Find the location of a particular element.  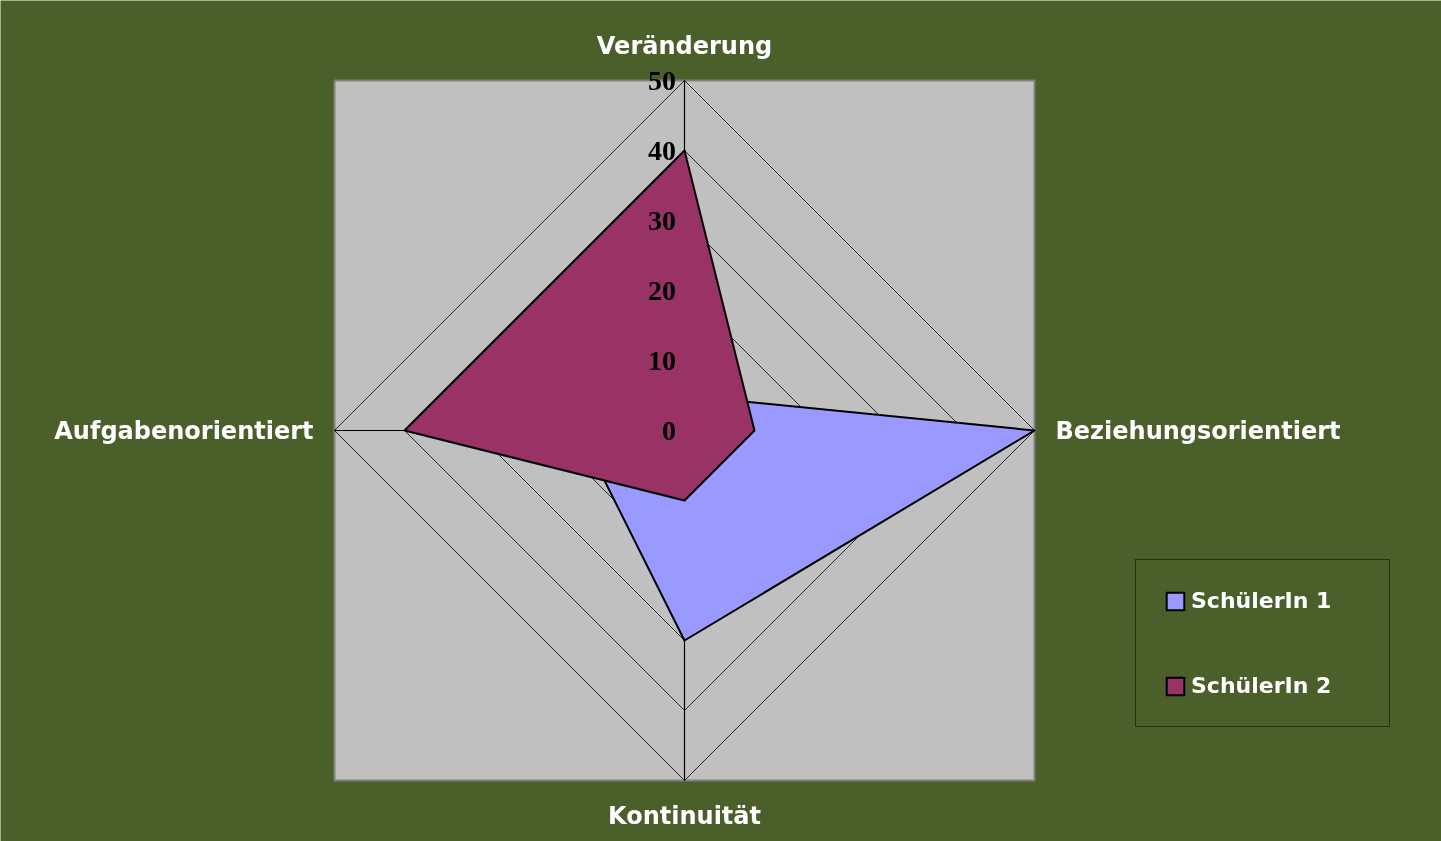

y-tick-label: 20 is located at coordinates (662, 290).